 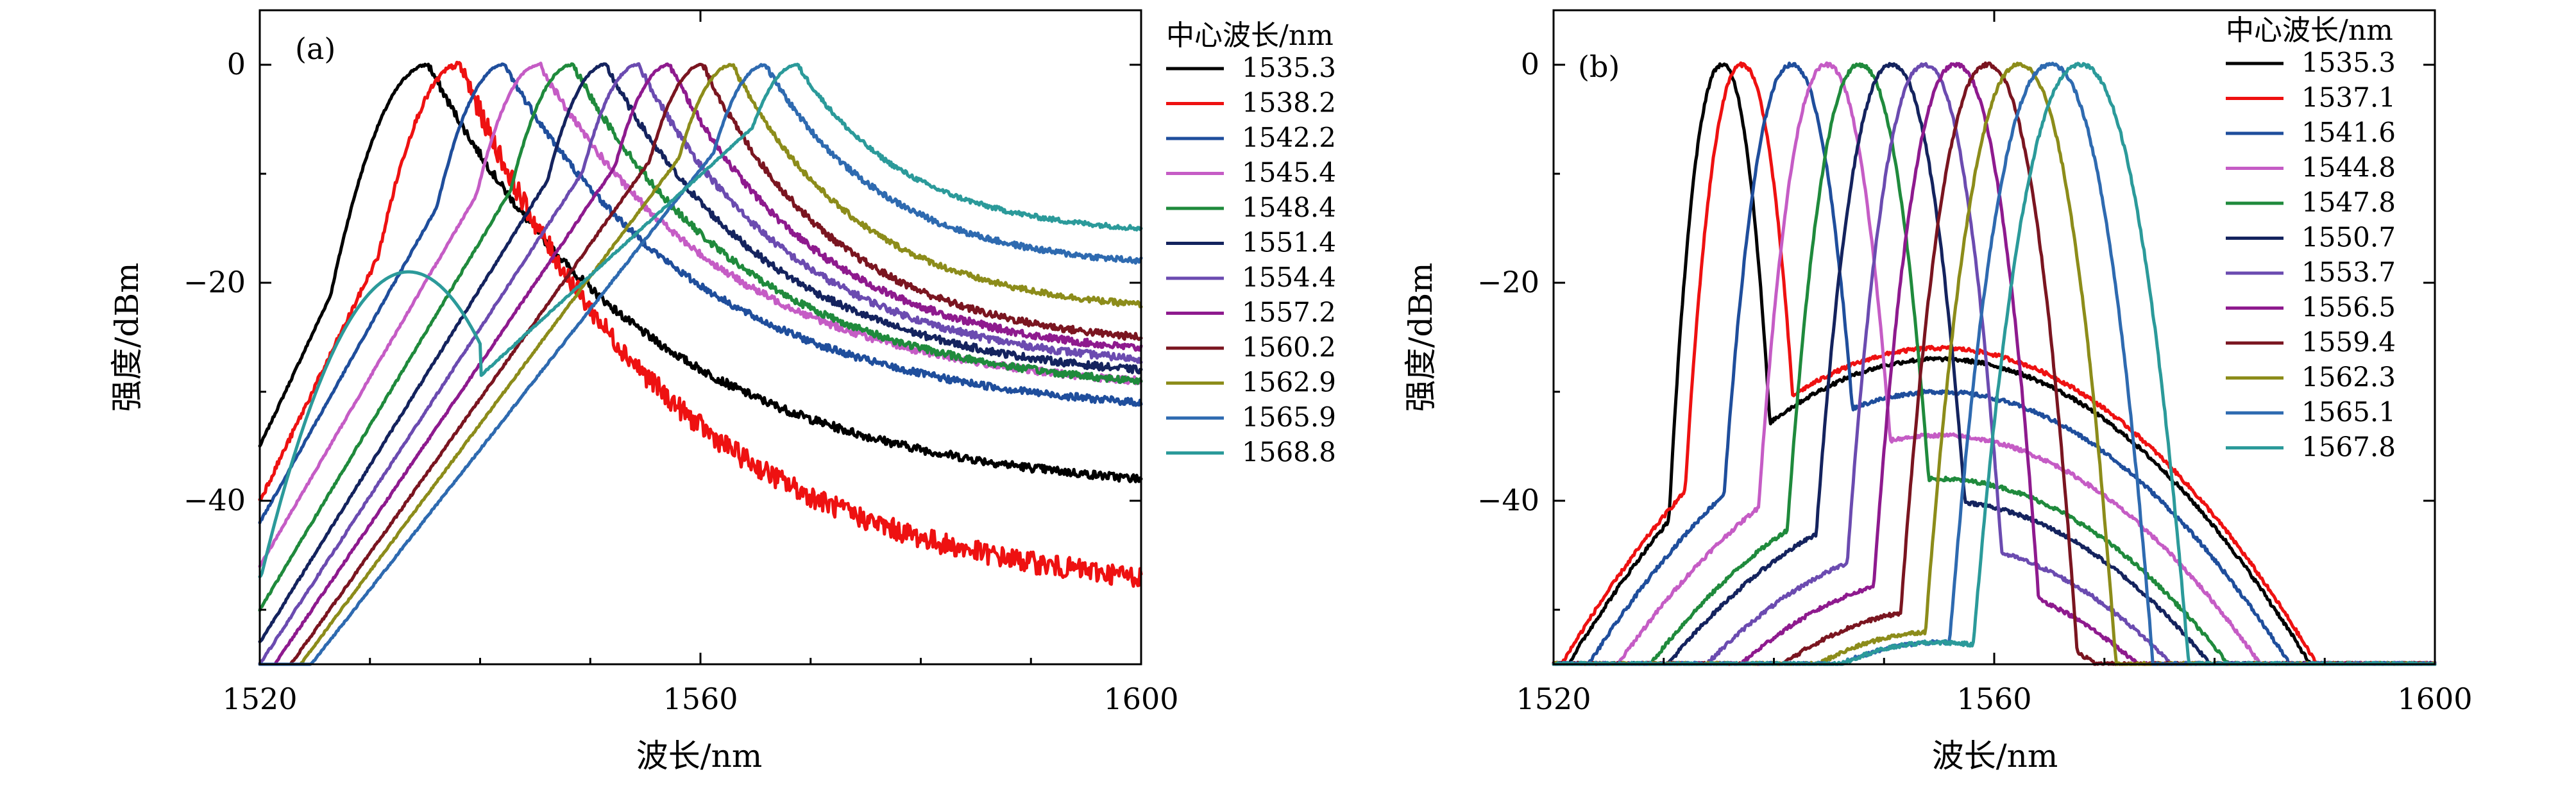 What do you see at coordinates (2348, 272) in the screenshot?
I see `legend-label: 1553.7` at bounding box center [2348, 272].